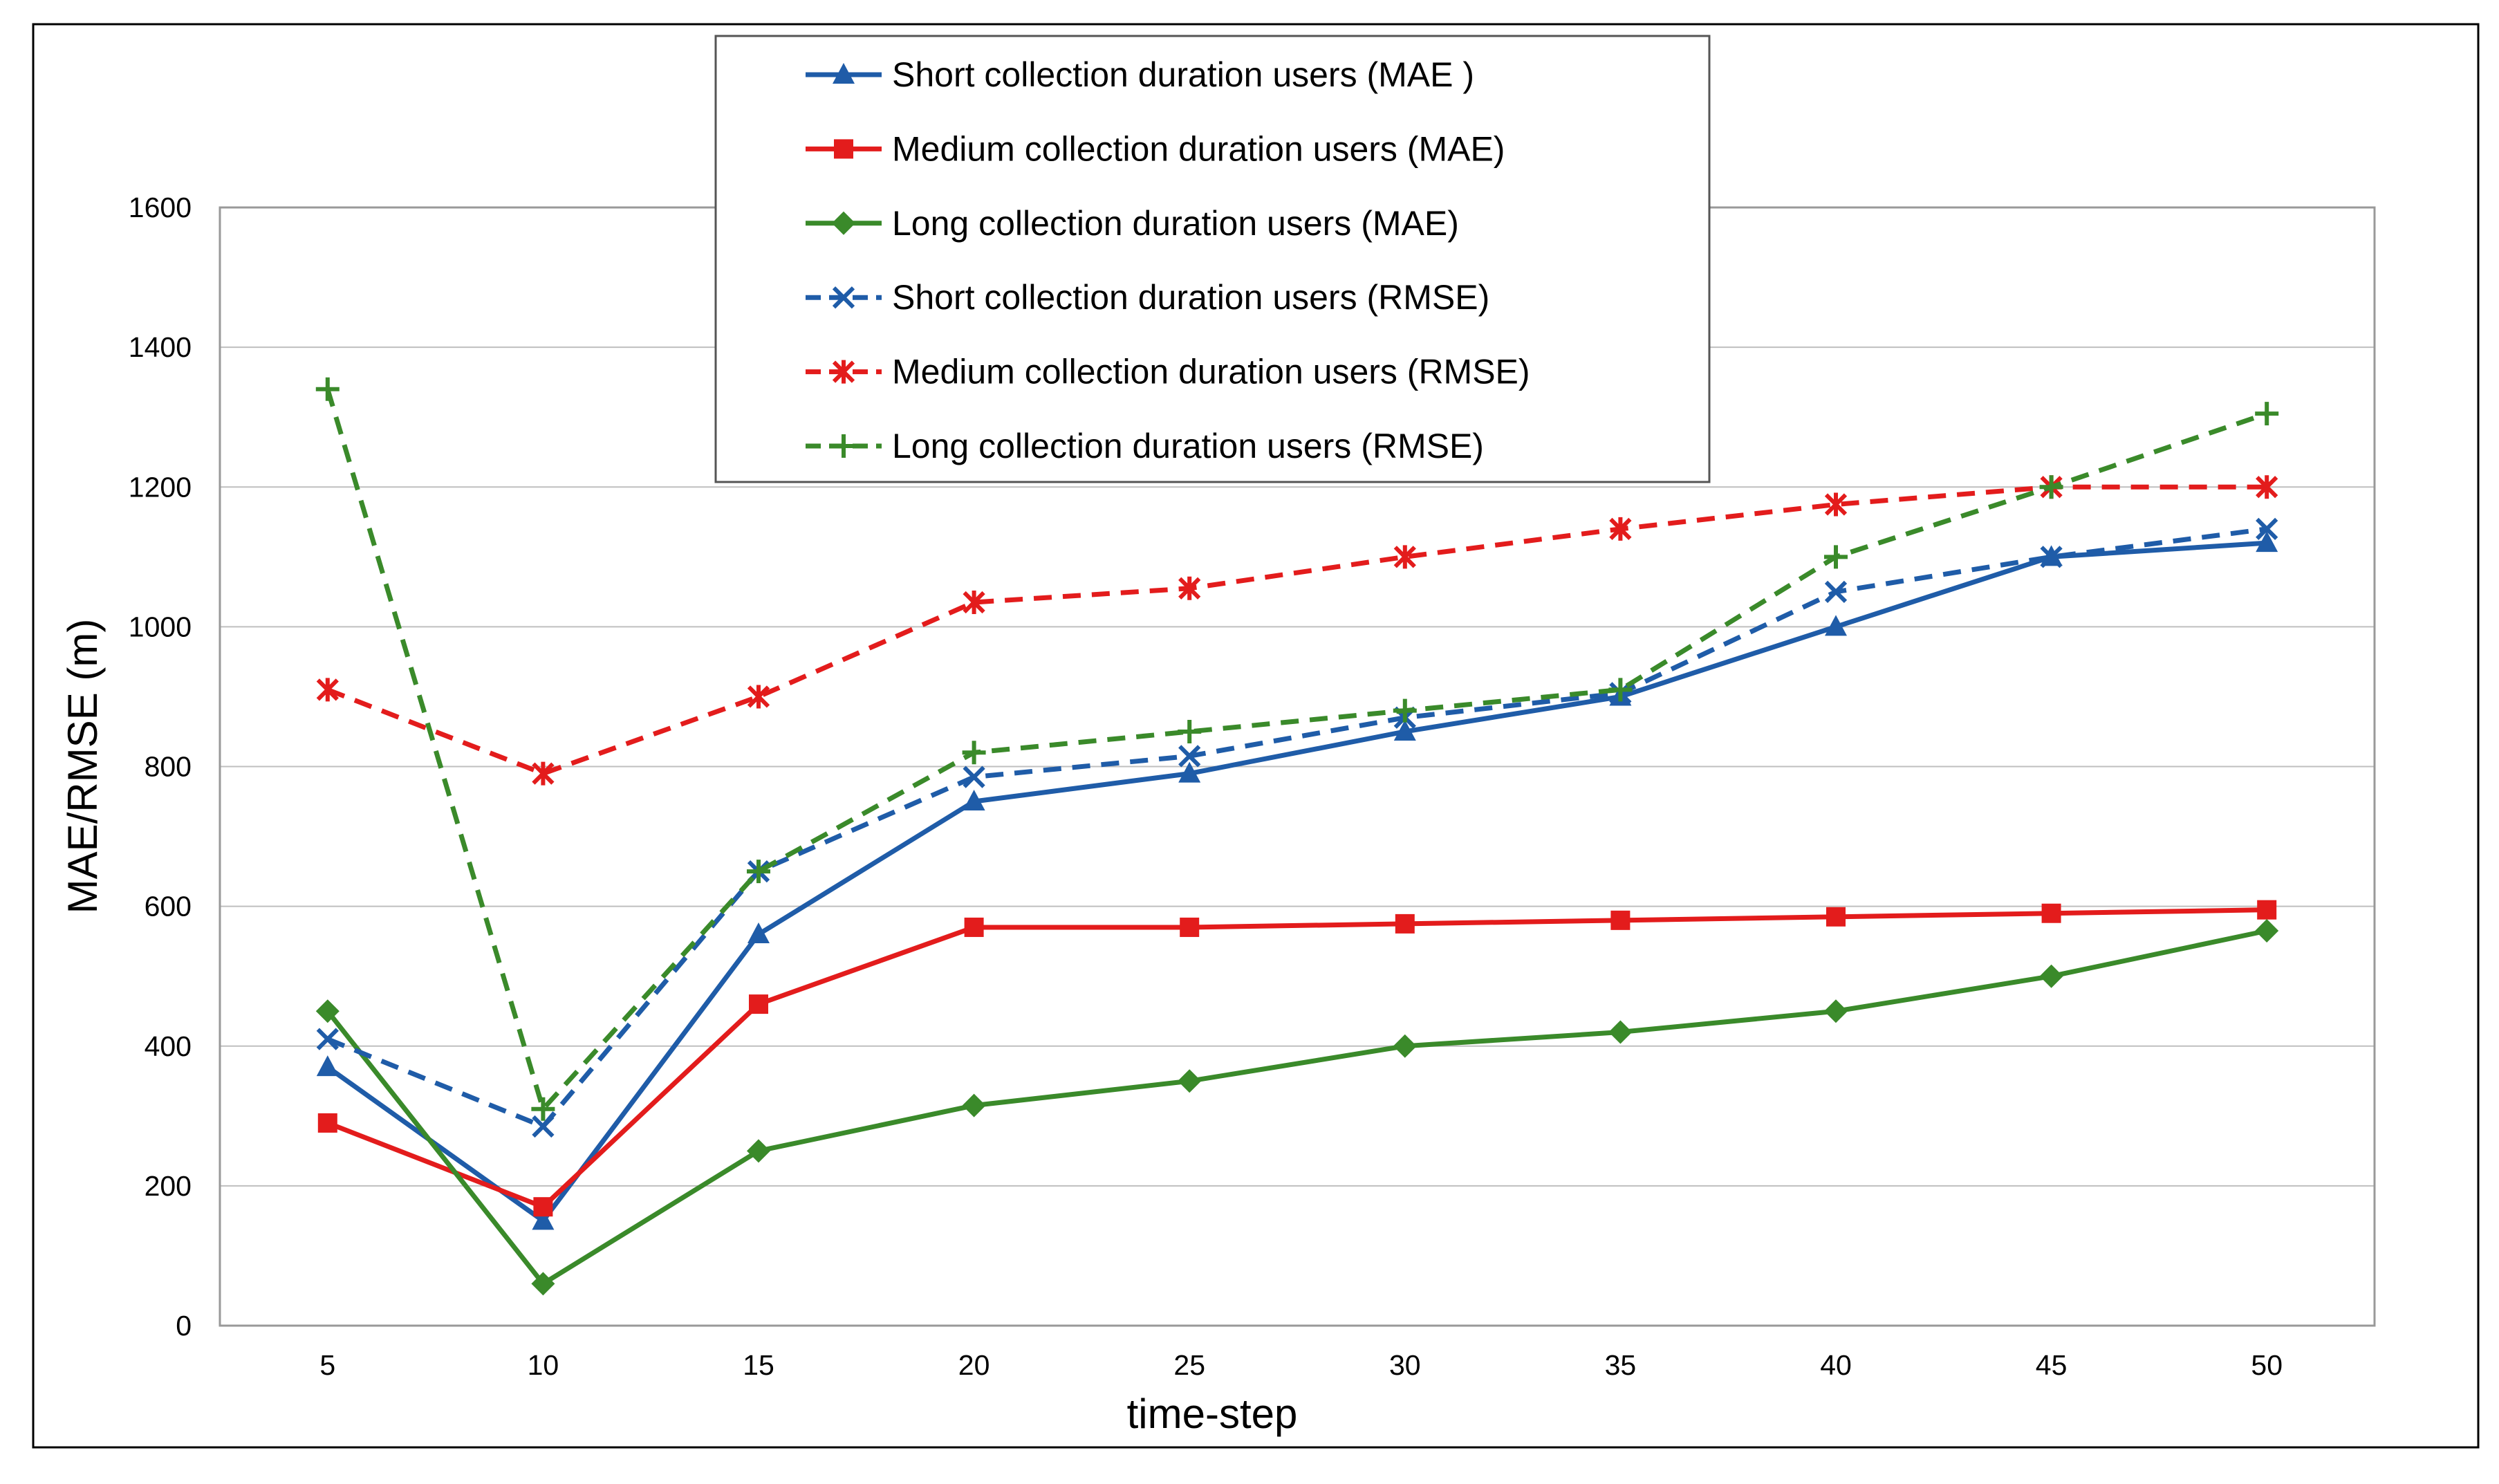  What do you see at coordinates (160, 207) in the screenshot?
I see `y-tick-label: 1600` at bounding box center [160, 207].